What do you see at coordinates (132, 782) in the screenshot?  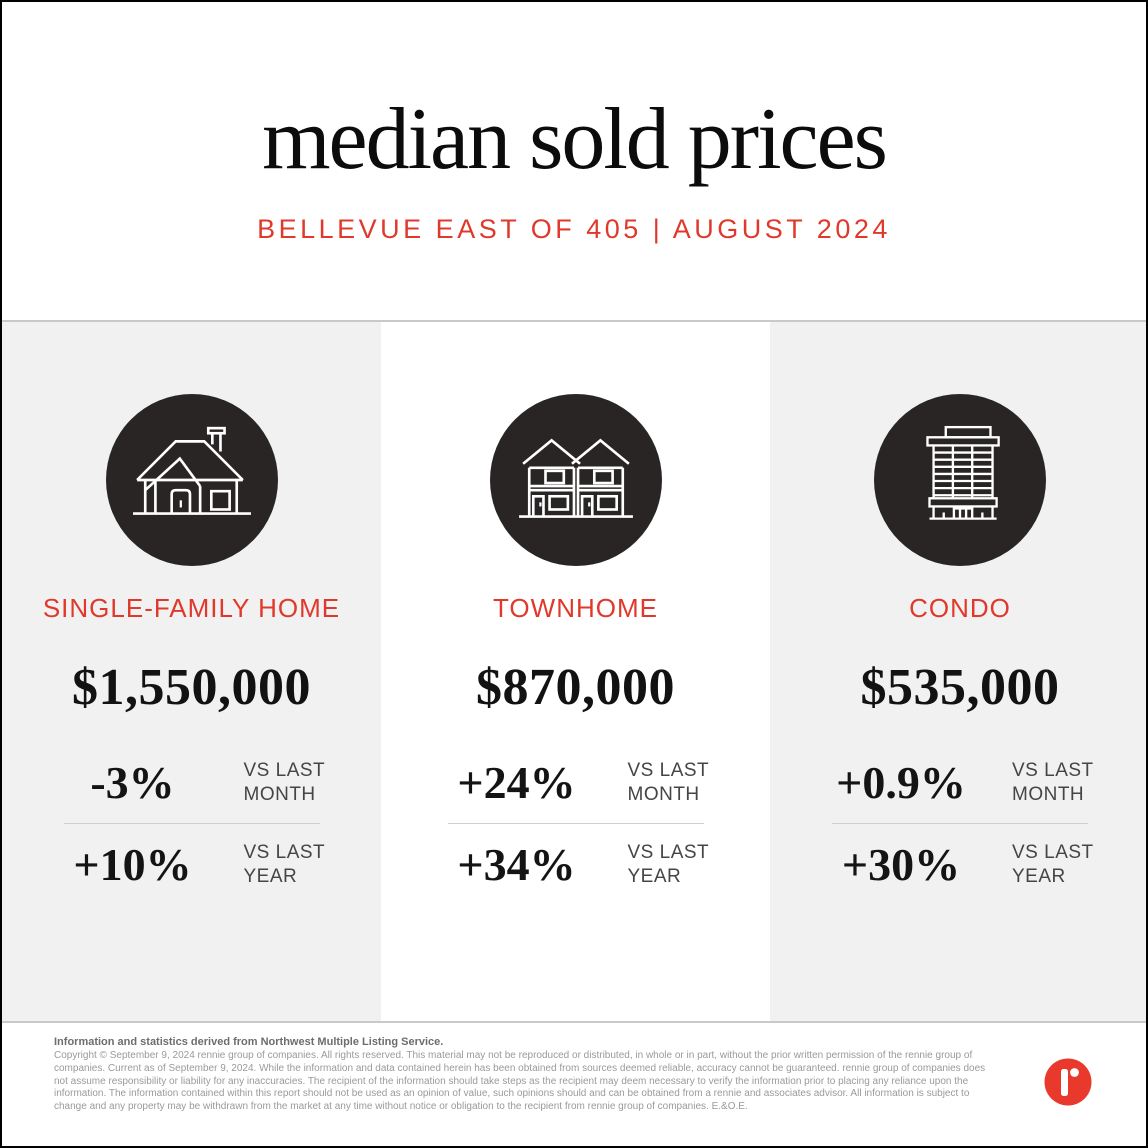 I see `stat-value: -3%` at bounding box center [132, 782].